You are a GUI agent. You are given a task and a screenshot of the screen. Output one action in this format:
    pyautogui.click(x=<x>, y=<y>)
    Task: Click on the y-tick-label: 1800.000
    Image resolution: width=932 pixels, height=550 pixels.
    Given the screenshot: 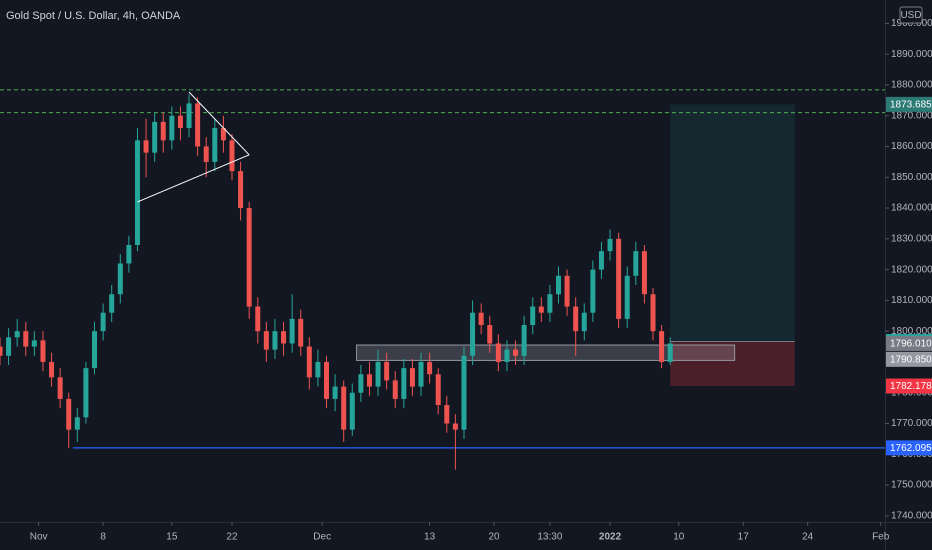 What is the action you would take?
    pyautogui.click(x=911, y=331)
    